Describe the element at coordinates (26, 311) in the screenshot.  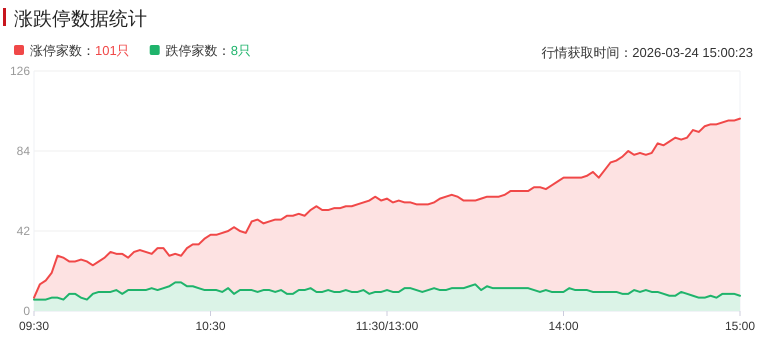
I see `y-tick-label: 0` at that location.